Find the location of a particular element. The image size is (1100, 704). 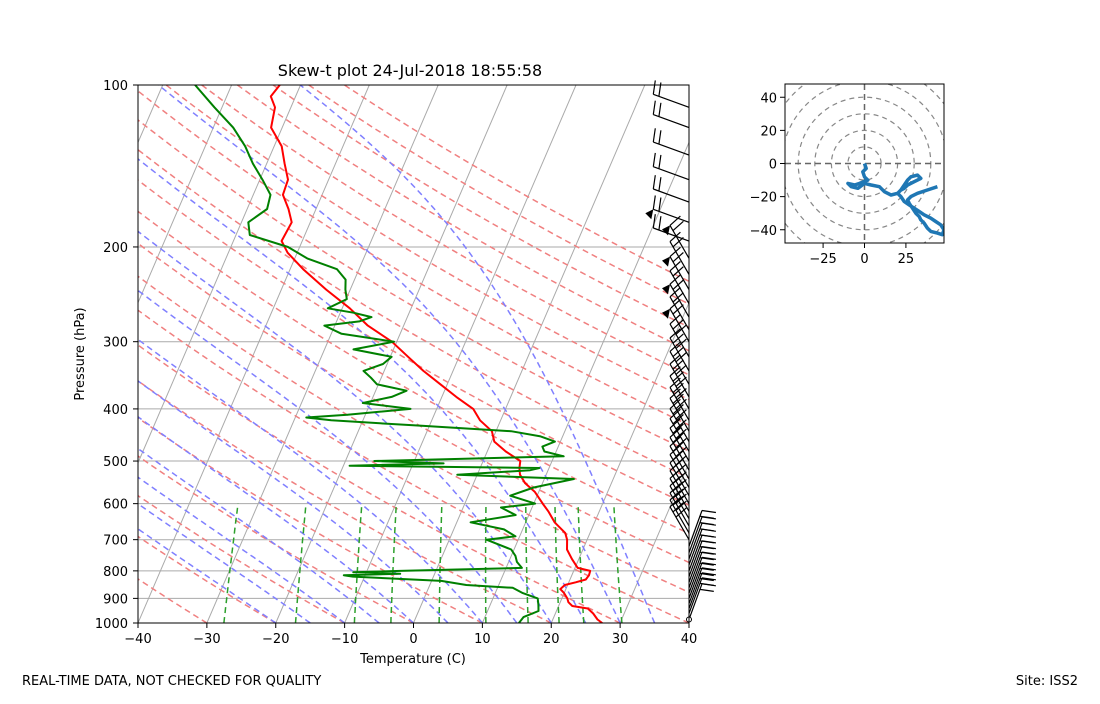

y-tick-label: 400 is located at coordinates (115, 410).